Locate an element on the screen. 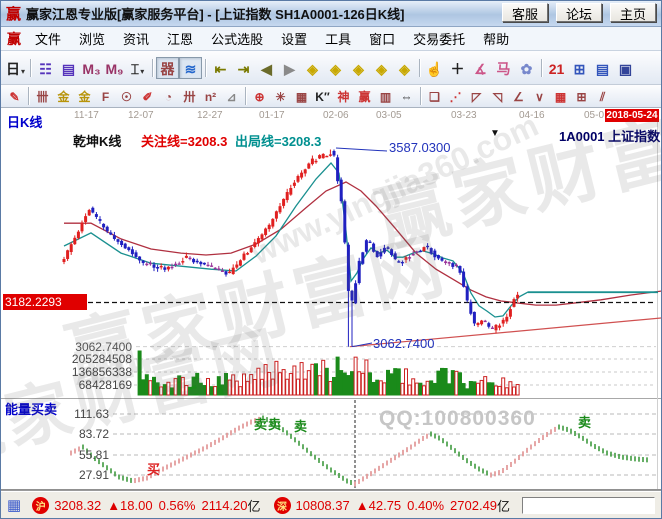 Image resolution: width=662 pixels, height=519 pixels. menu-item-帮助: 帮助 is located at coordinates (496, 39).